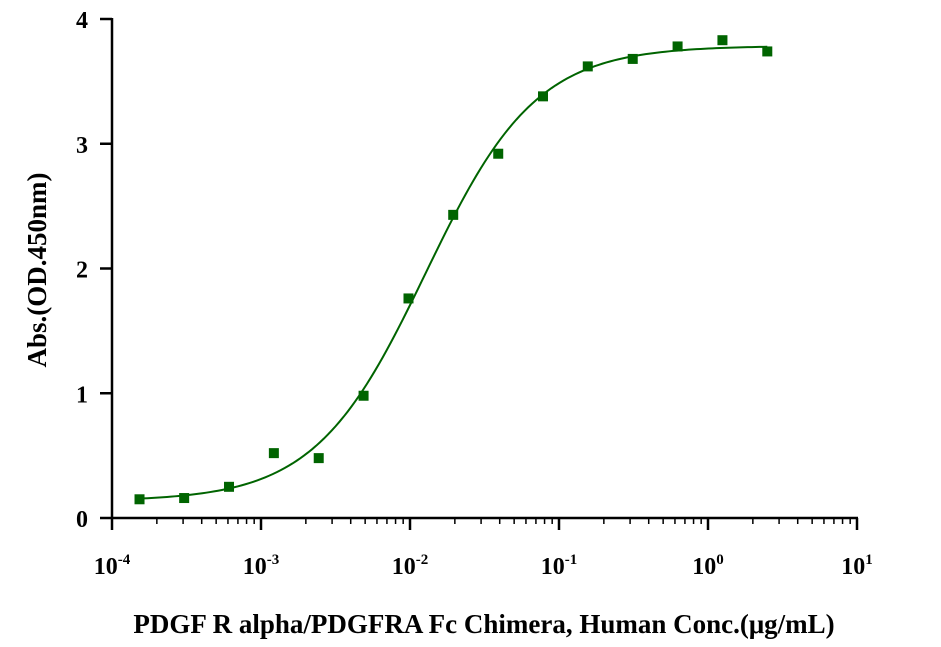  What do you see at coordinates (857, 566) in the screenshot?
I see `x-tick-label: 10¹` at bounding box center [857, 566].